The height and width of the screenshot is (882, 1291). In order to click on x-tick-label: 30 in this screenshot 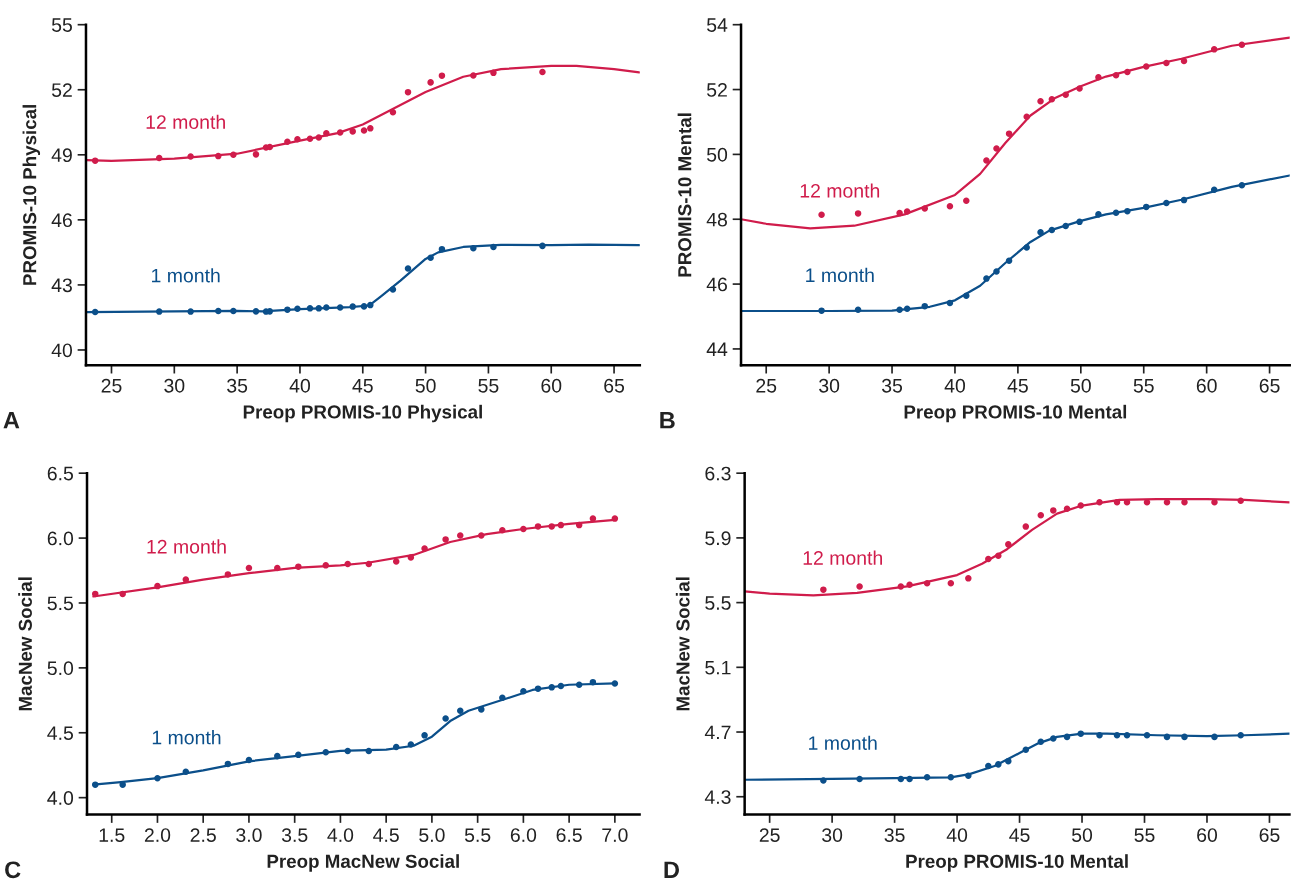, I will do `click(174, 385)`.